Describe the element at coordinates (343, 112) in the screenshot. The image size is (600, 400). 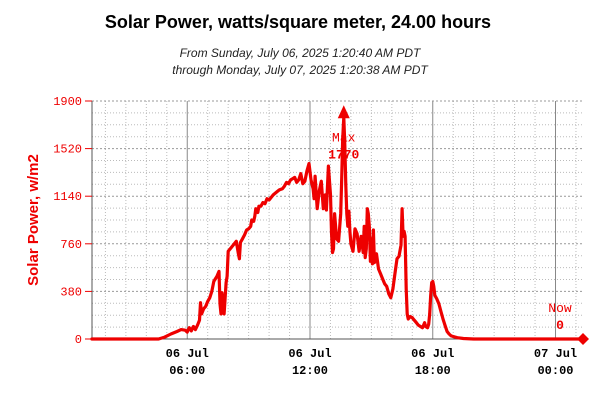
I see `max-marker` at that location.